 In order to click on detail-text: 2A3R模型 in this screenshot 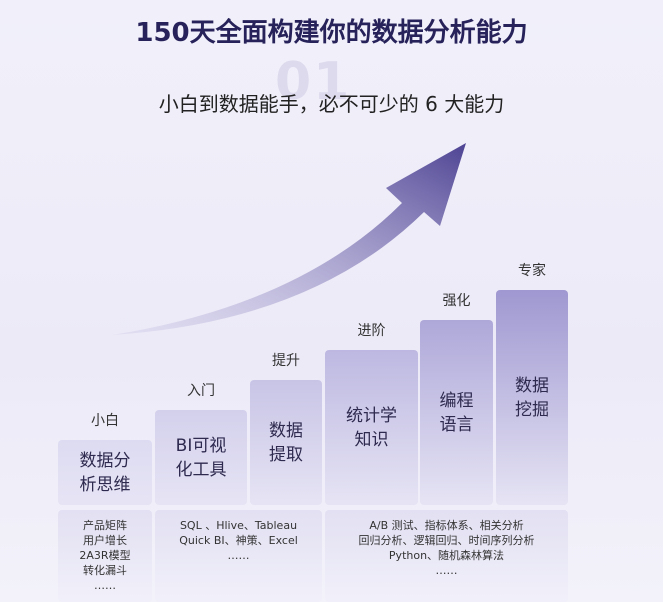, I will do `click(105, 555)`.